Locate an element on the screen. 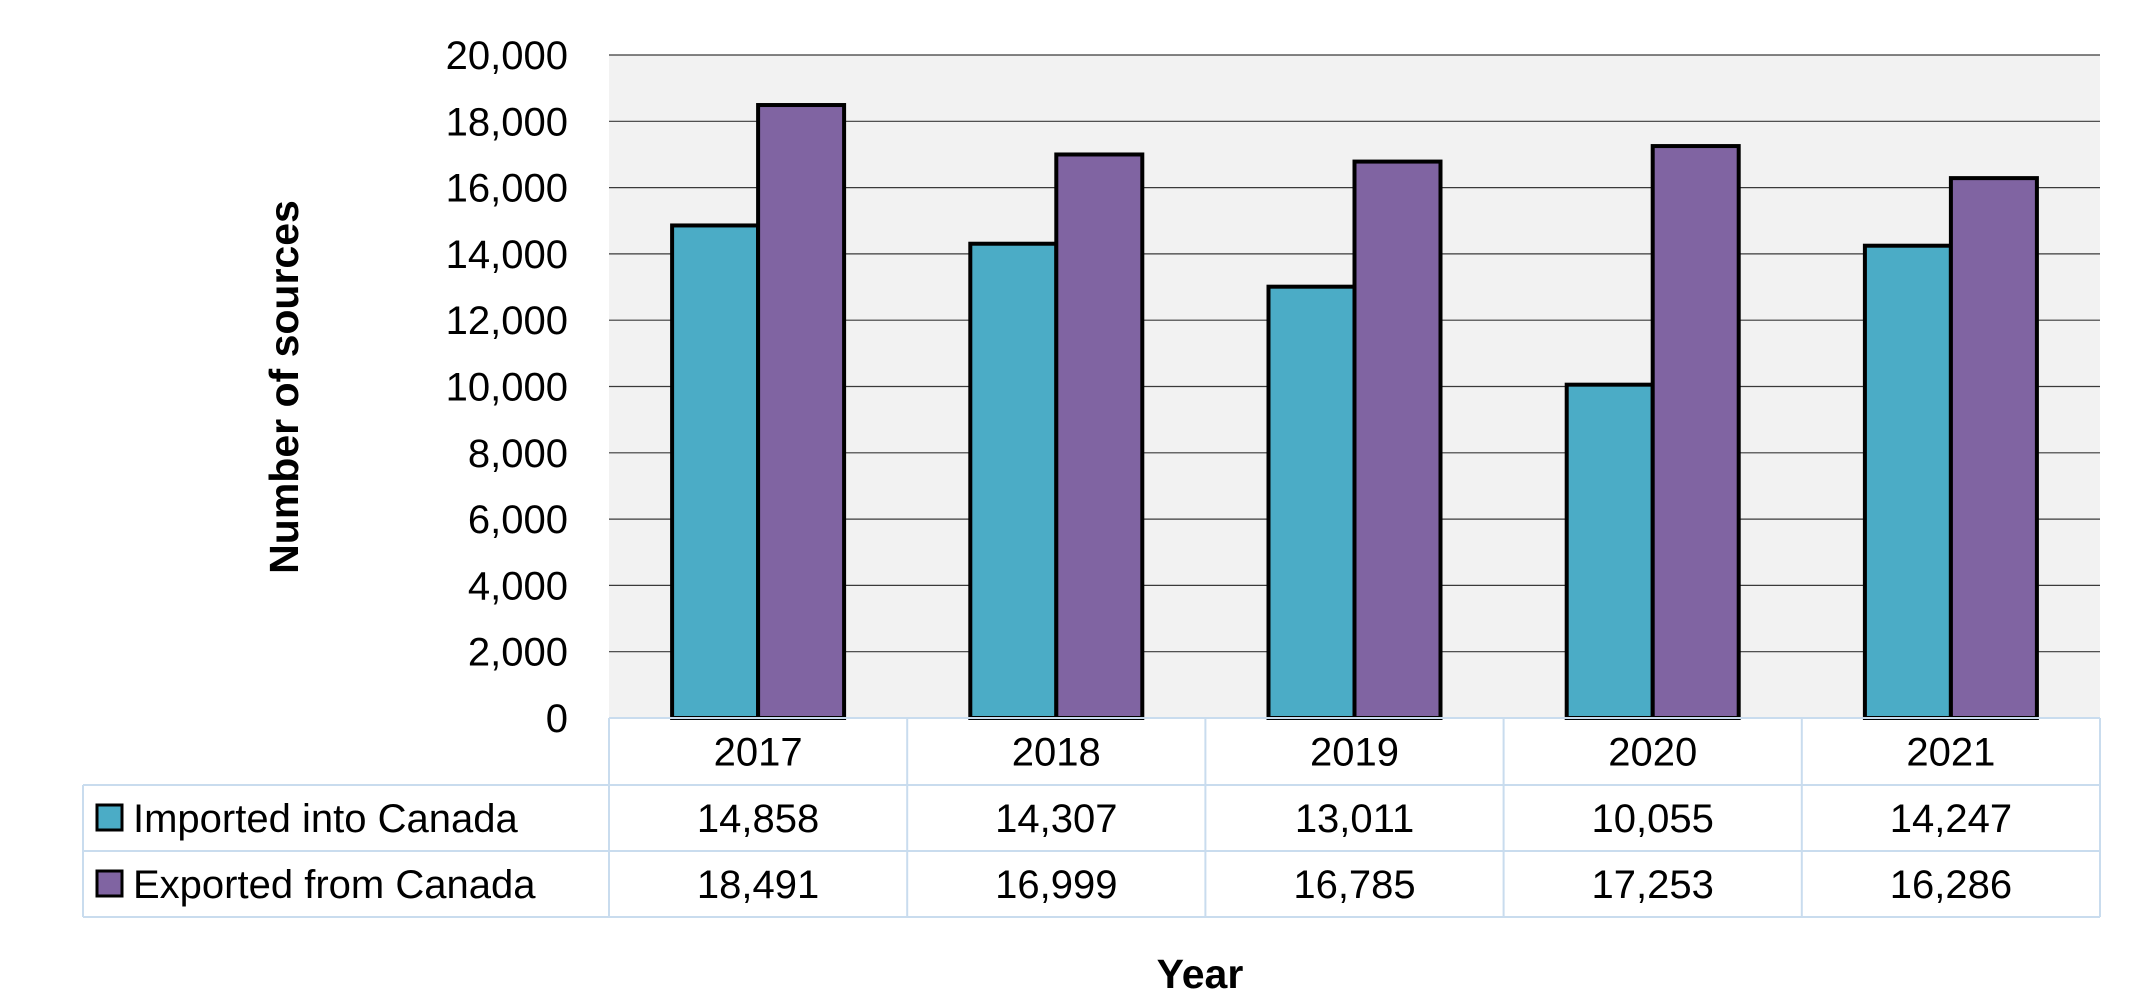 This screenshot has width=2145, height=1002. data-label: 16,999 is located at coordinates (1056, 885).